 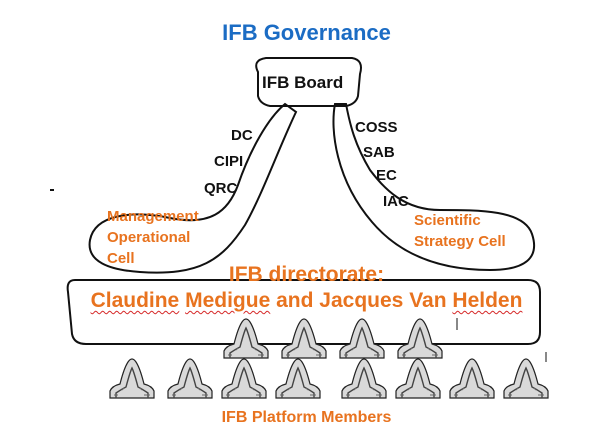 I want to click on directorate-outline, so click(x=303, y=312).